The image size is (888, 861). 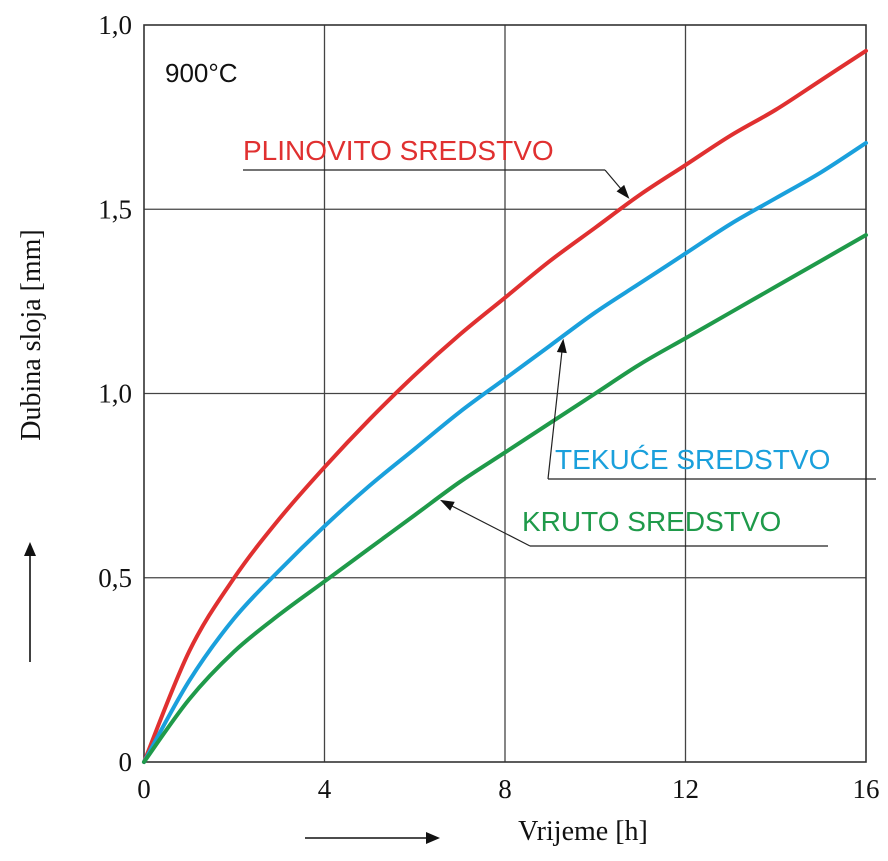 I want to click on y-tick-label: 0, so click(x=126, y=762).